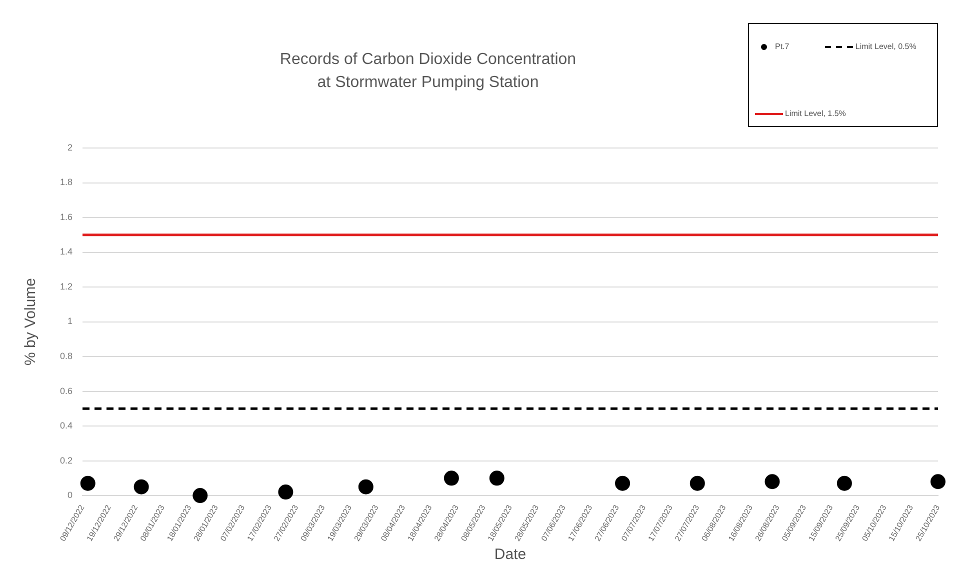 The width and height of the screenshot is (979, 572). What do you see at coordinates (66, 425) in the screenshot?
I see `y-tick-label: 0.4` at bounding box center [66, 425].